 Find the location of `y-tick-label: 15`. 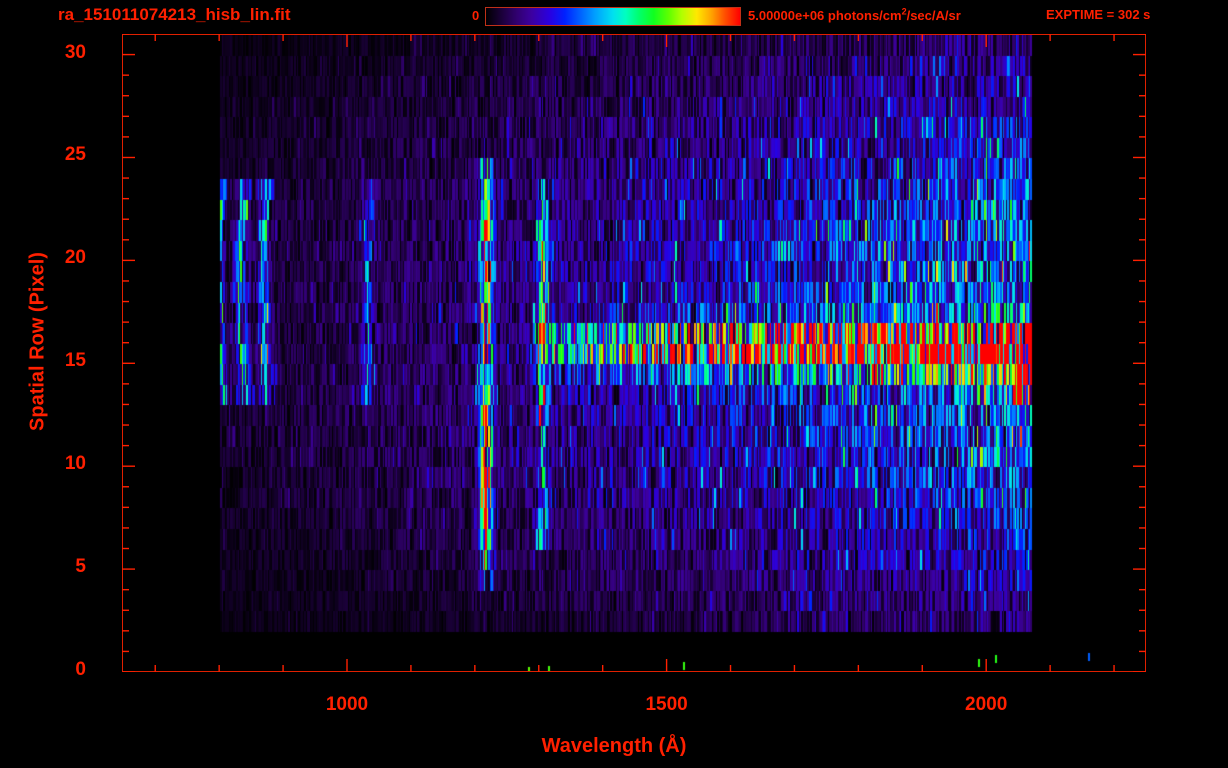

y-tick-label: 15 is located at coordinates (75, 361).